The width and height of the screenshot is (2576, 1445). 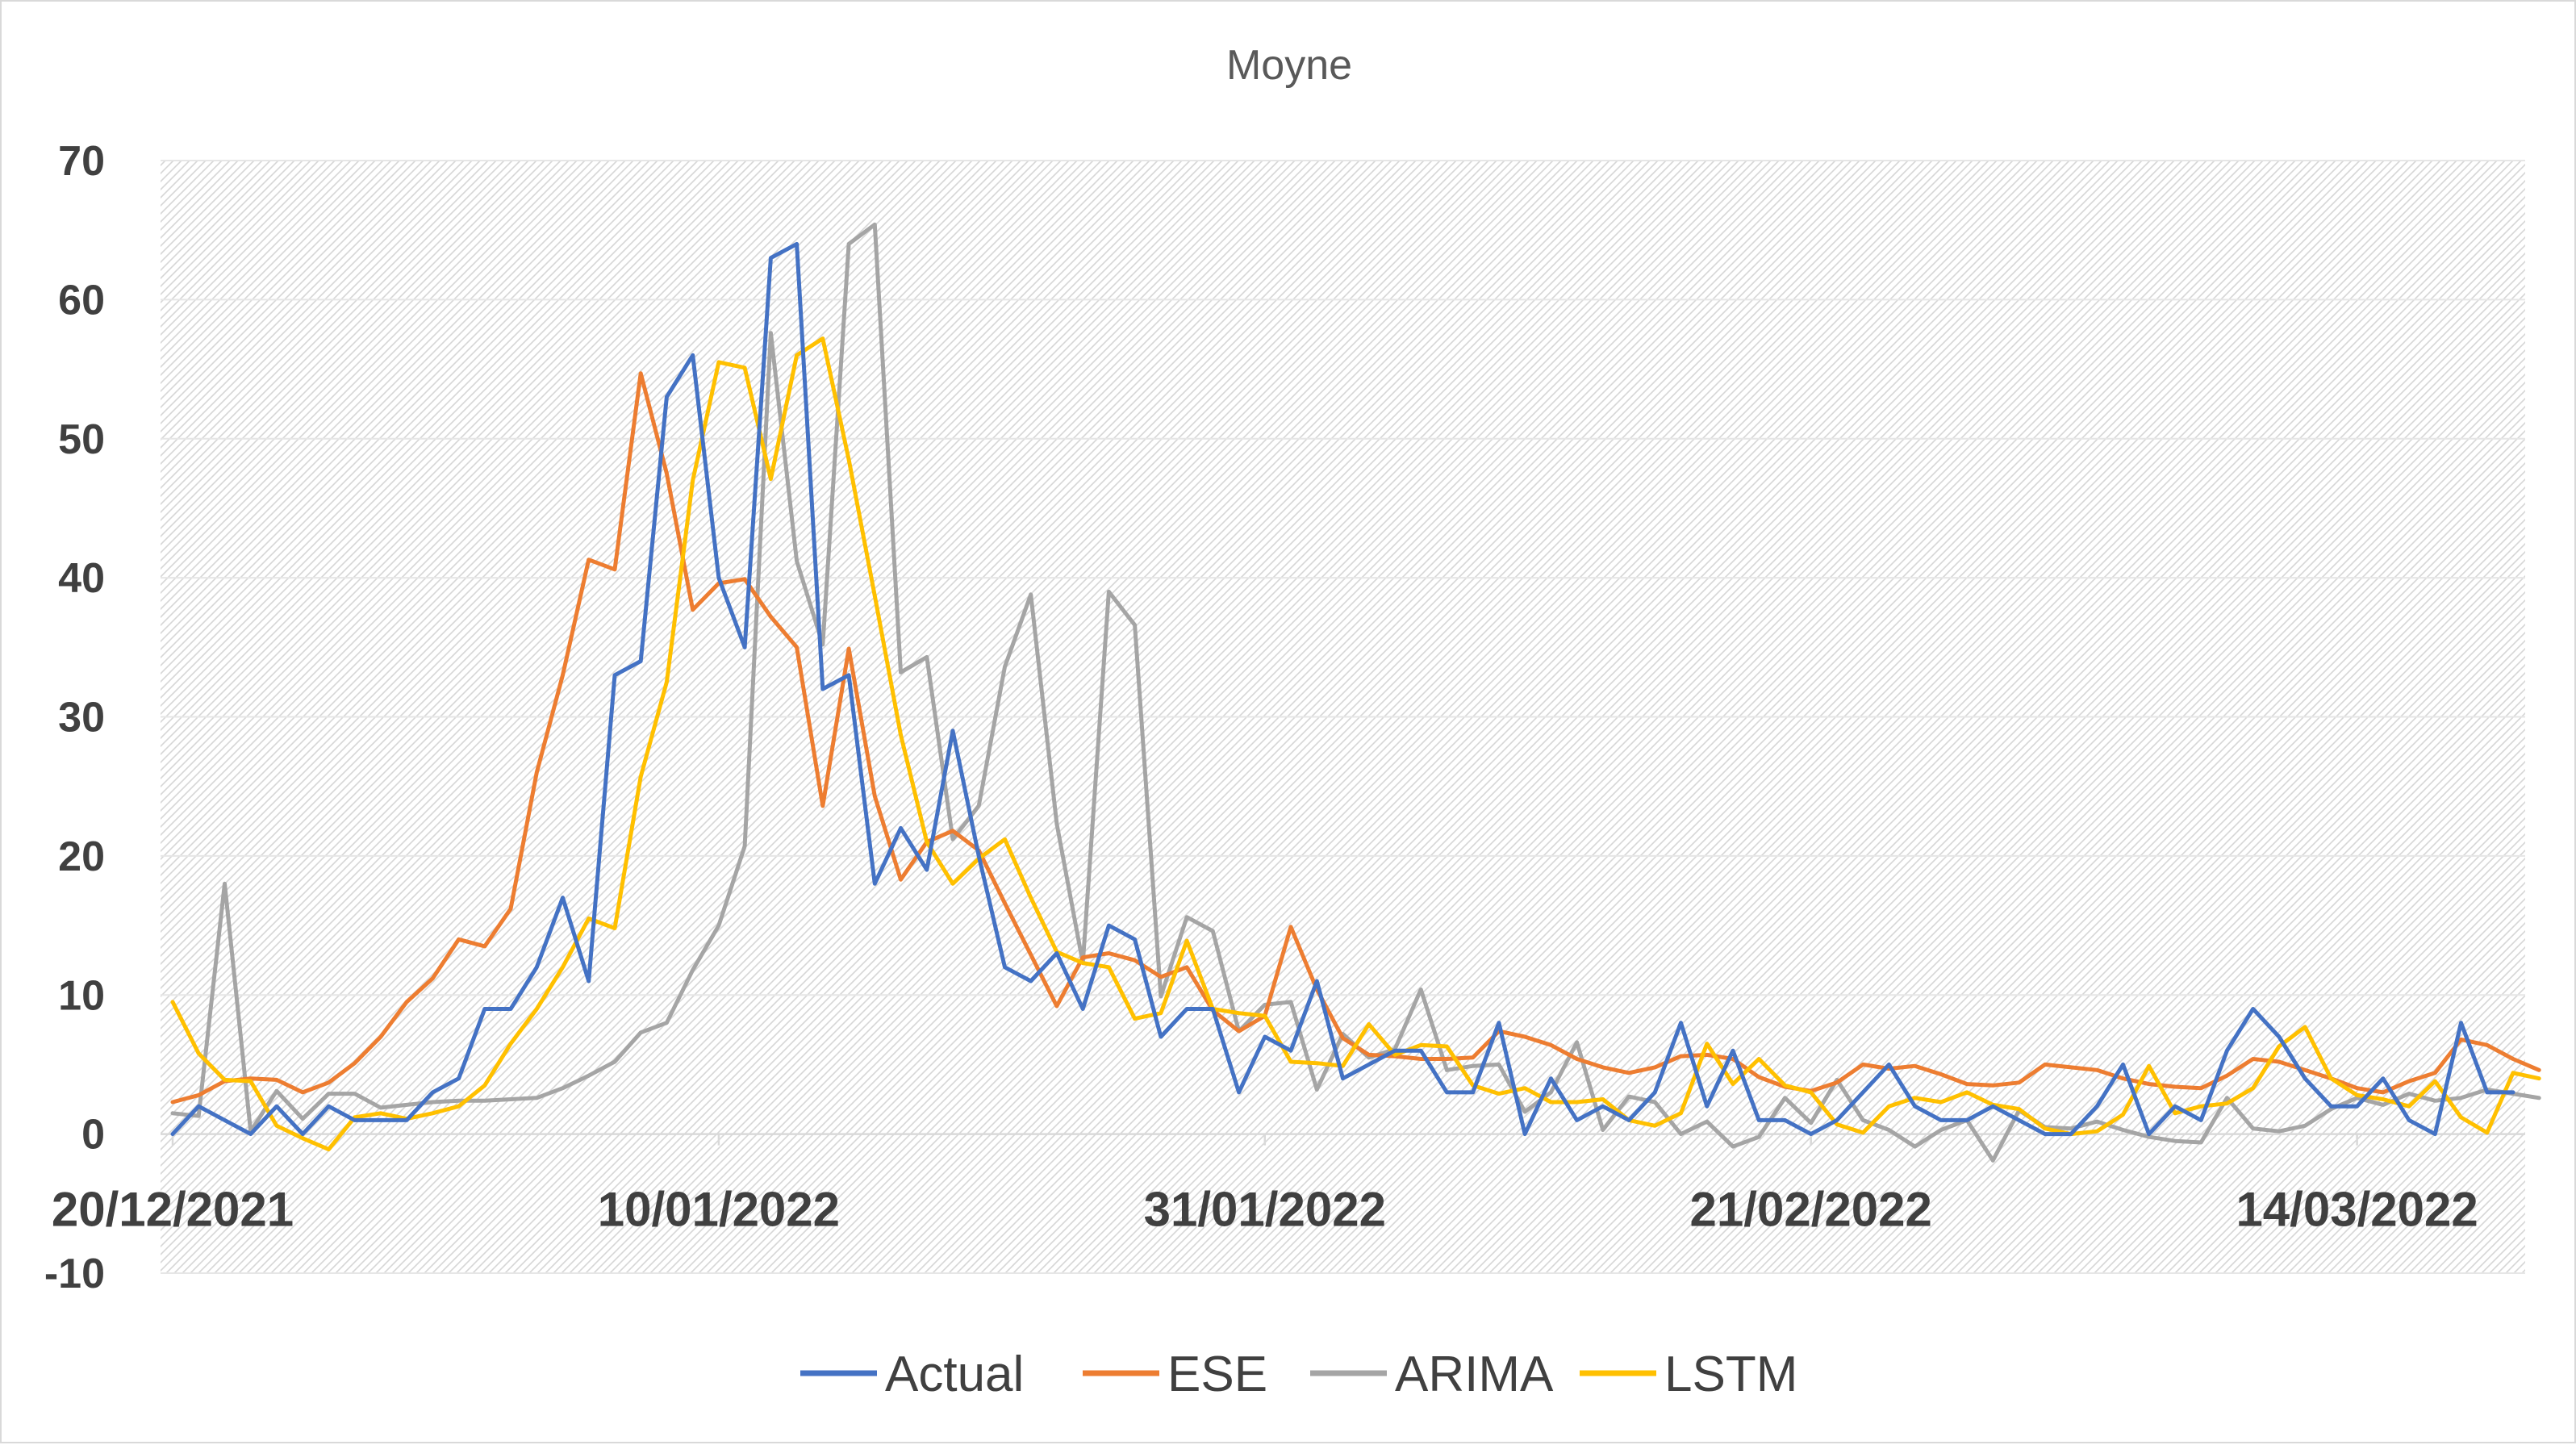 What do you see at coordinates (81, 439) in the screenshot?
I see `y-tick-label: 50` at bounding box center [81, 439].